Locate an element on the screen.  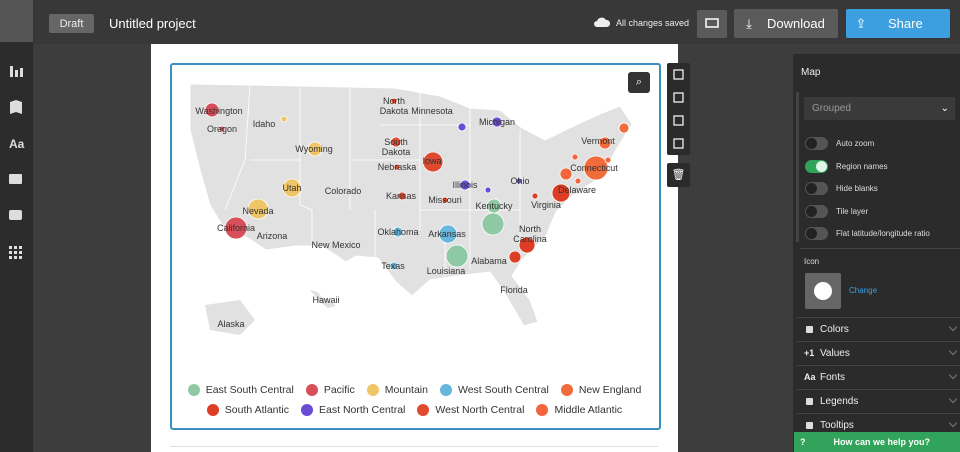
region-label: Connecticut is located at coordinates (594, 168).